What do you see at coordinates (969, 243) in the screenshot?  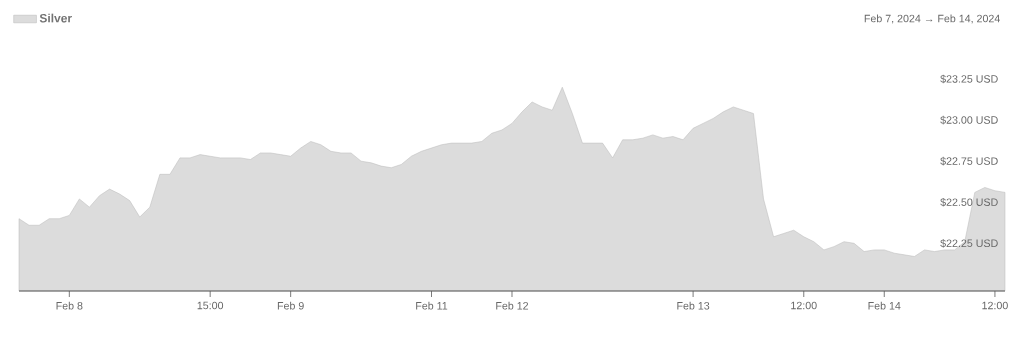 I see `y-tick-label: $22.25 USD` at bounding box center [969, 243].